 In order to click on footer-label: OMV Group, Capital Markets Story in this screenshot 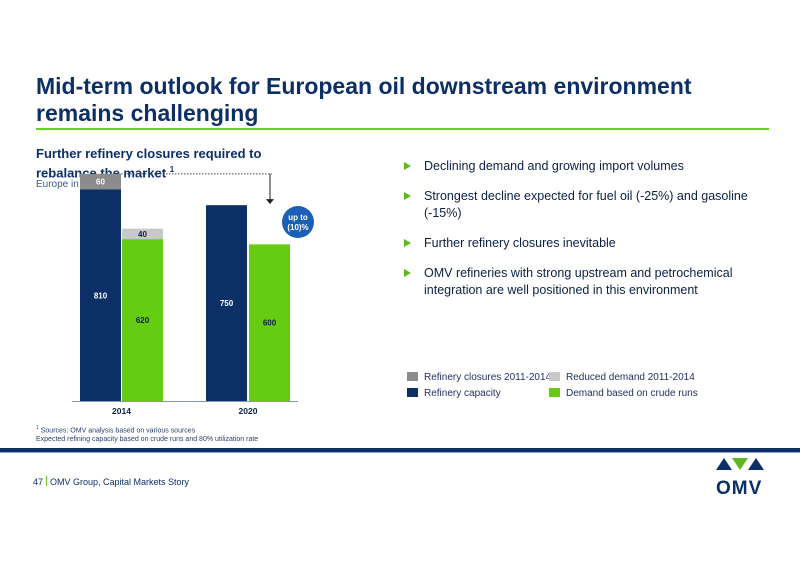, I will do `click(120, 482)`.